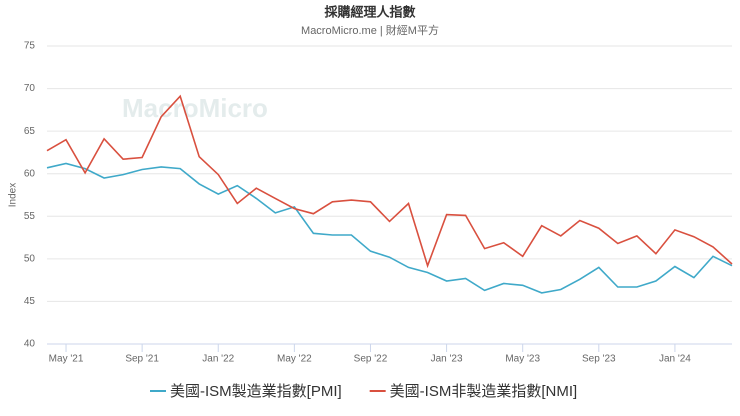 The image size is (740, 416). What do you see at coordinates (30, 46) in the screenshot?
I see `y-tick-label: 75` at bounding box center [30, 46].